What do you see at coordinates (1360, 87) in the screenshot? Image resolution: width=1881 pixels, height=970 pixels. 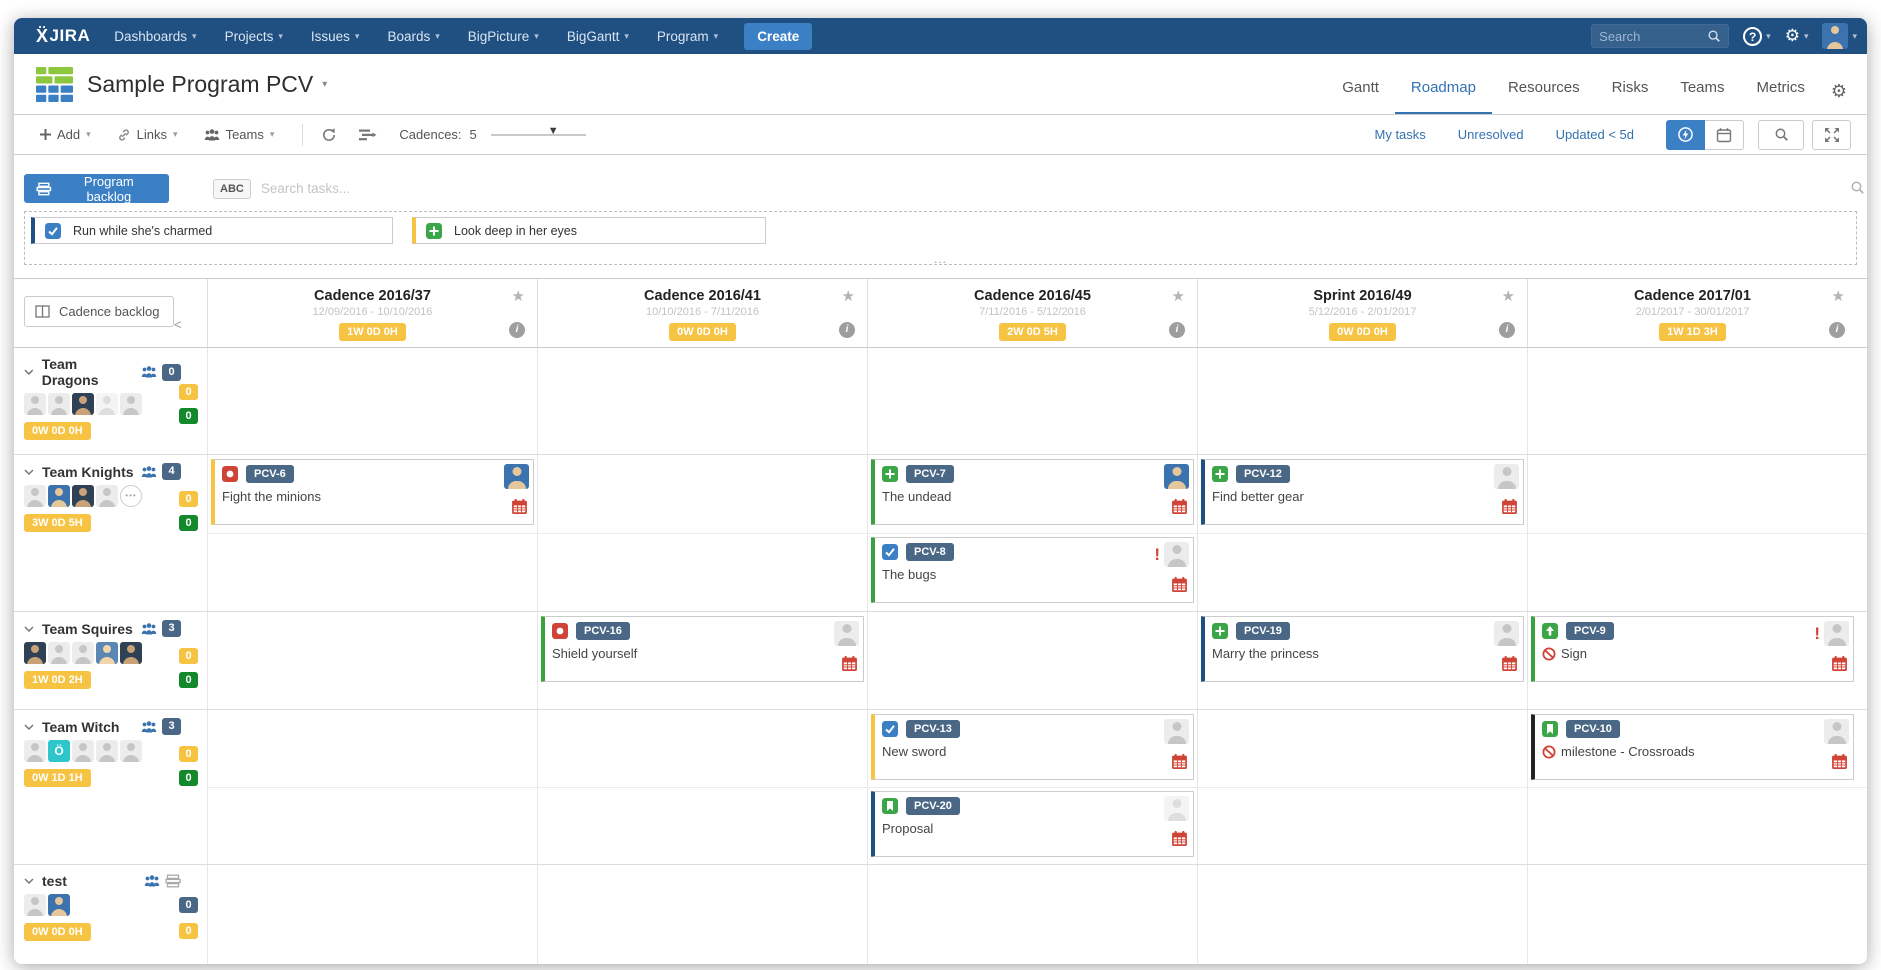 I see `tab-gantt: Gantt` at bounding box center [1360, 87].